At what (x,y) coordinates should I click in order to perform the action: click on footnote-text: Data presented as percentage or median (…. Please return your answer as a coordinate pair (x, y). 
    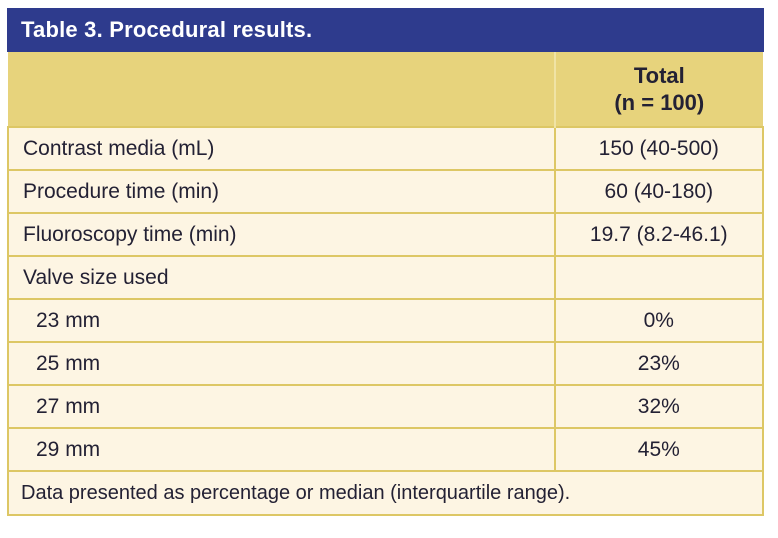
    Looking at the image, I should click on (385, 493).